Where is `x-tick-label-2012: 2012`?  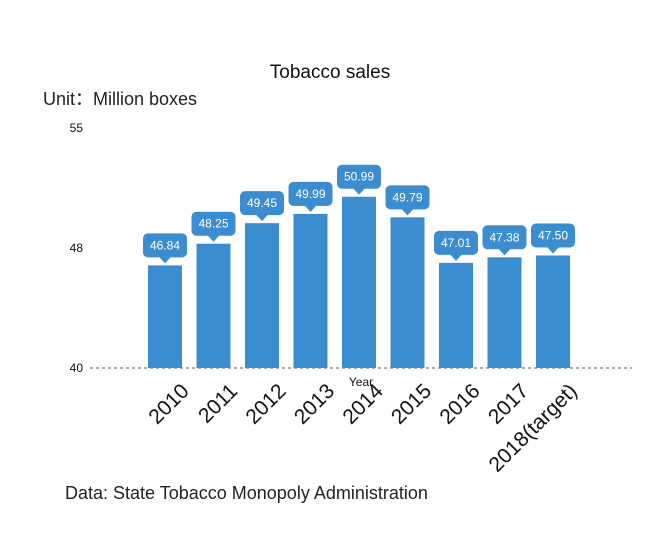
x-tick-label-2012: 2012 is located at coordinates (265, 403).